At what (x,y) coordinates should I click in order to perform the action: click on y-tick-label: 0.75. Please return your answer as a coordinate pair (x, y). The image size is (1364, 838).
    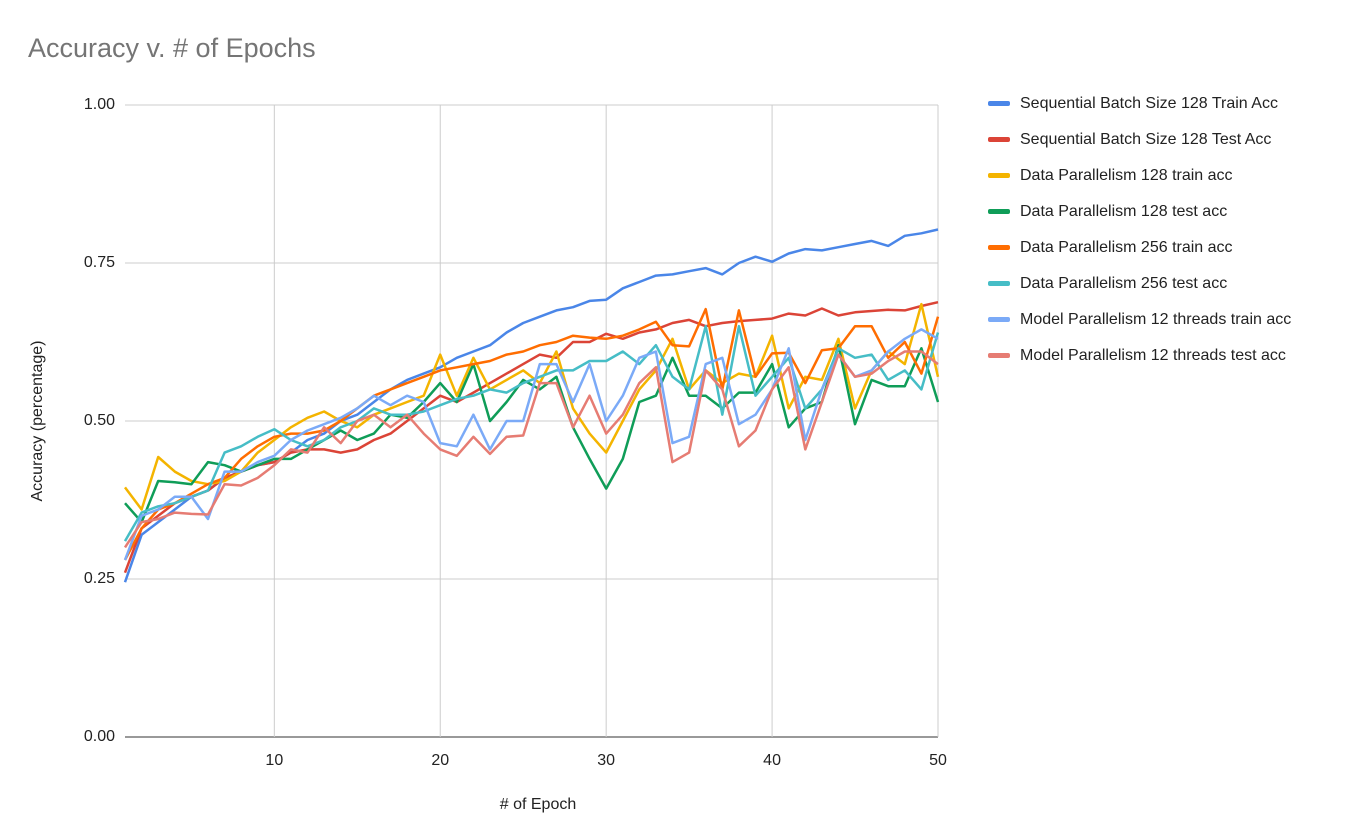
    Looking at the image, I should click on (99, 262).